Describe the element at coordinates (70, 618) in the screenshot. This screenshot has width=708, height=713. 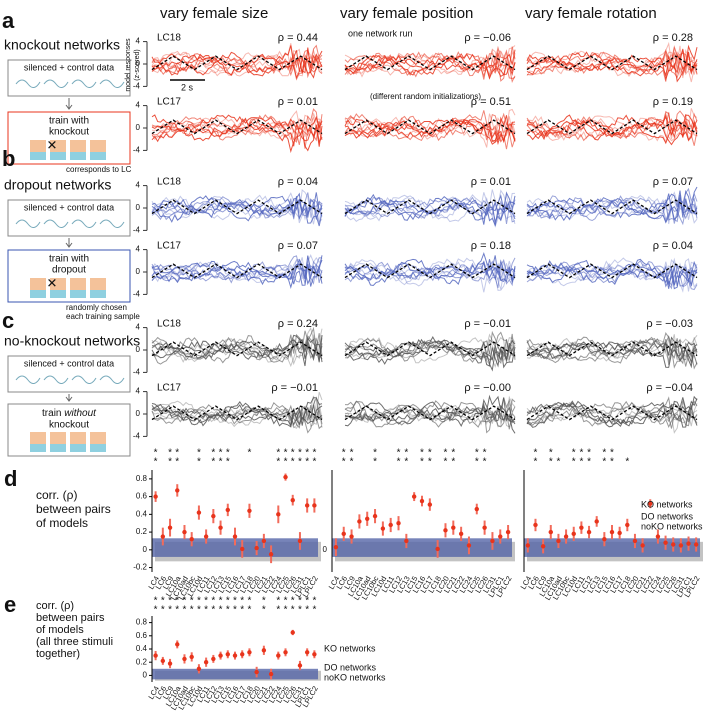
I see `panel-label: between pairs` at that location.